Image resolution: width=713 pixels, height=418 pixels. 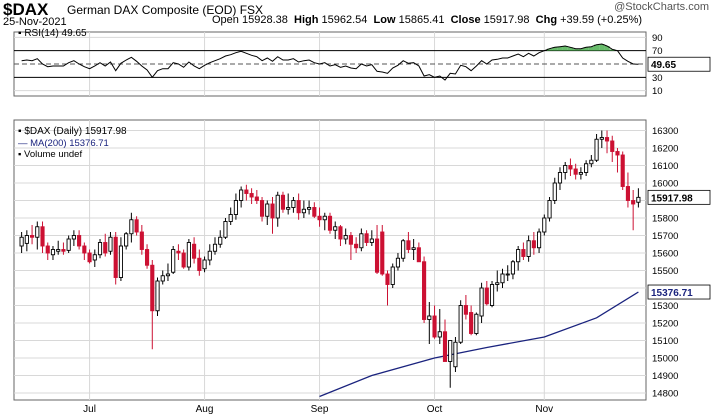 What do you see at coordinates (665, 184) in the screenshot?
I see `price-tick-label: 16000` at bounding box center [665, 184].